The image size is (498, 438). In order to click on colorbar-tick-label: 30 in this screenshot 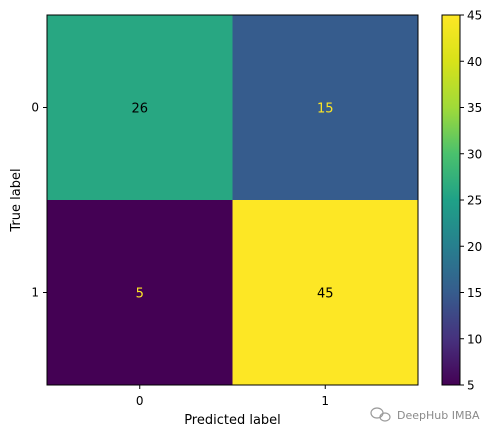, I will do `click(474, 154)`.